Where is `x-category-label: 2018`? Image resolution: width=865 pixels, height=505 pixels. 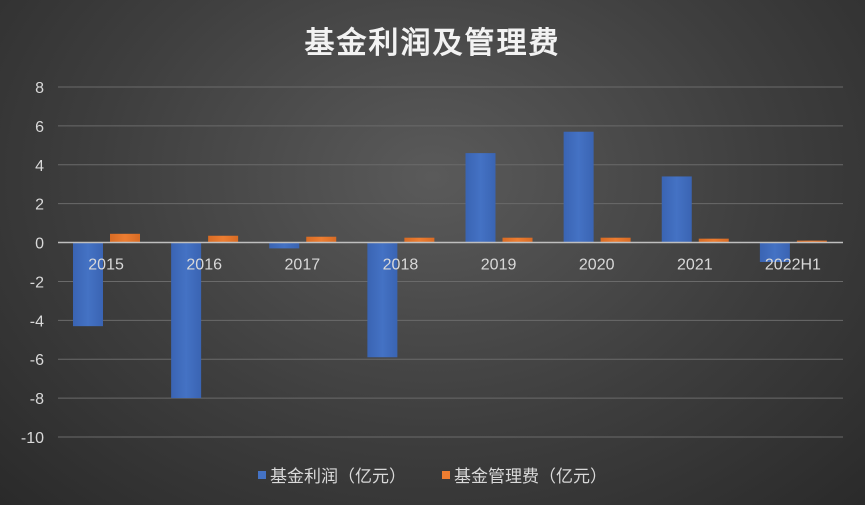 x-category-label: 2018 is located at coordinates (401, 265).